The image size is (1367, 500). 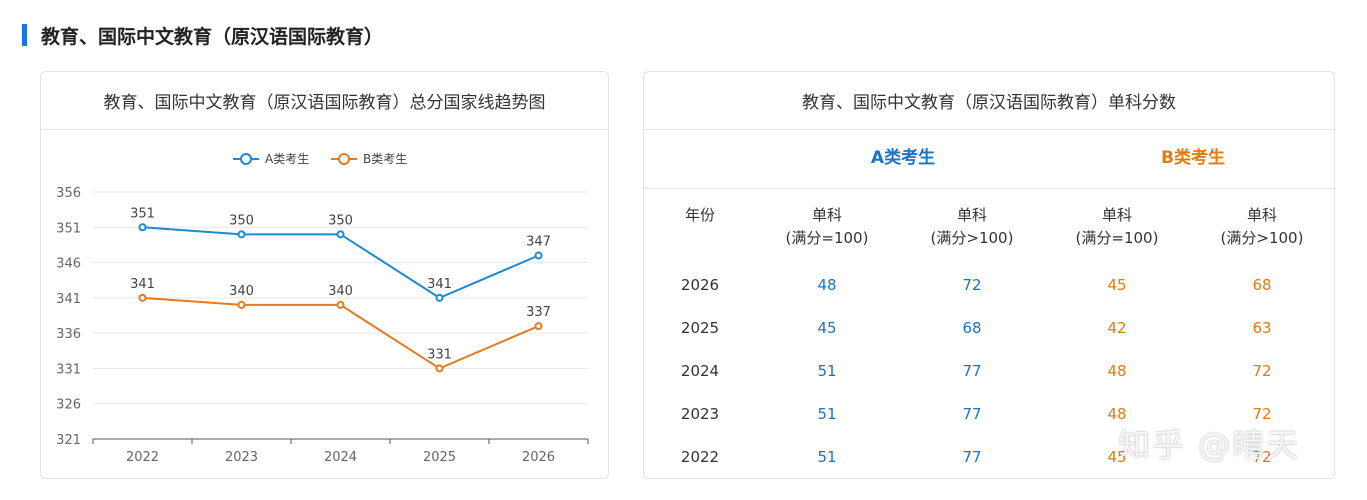 What do you see at coordinates (827, 328) in the screenshot?
I see `row-a-full100: 45` at bounding box center [827, 328].